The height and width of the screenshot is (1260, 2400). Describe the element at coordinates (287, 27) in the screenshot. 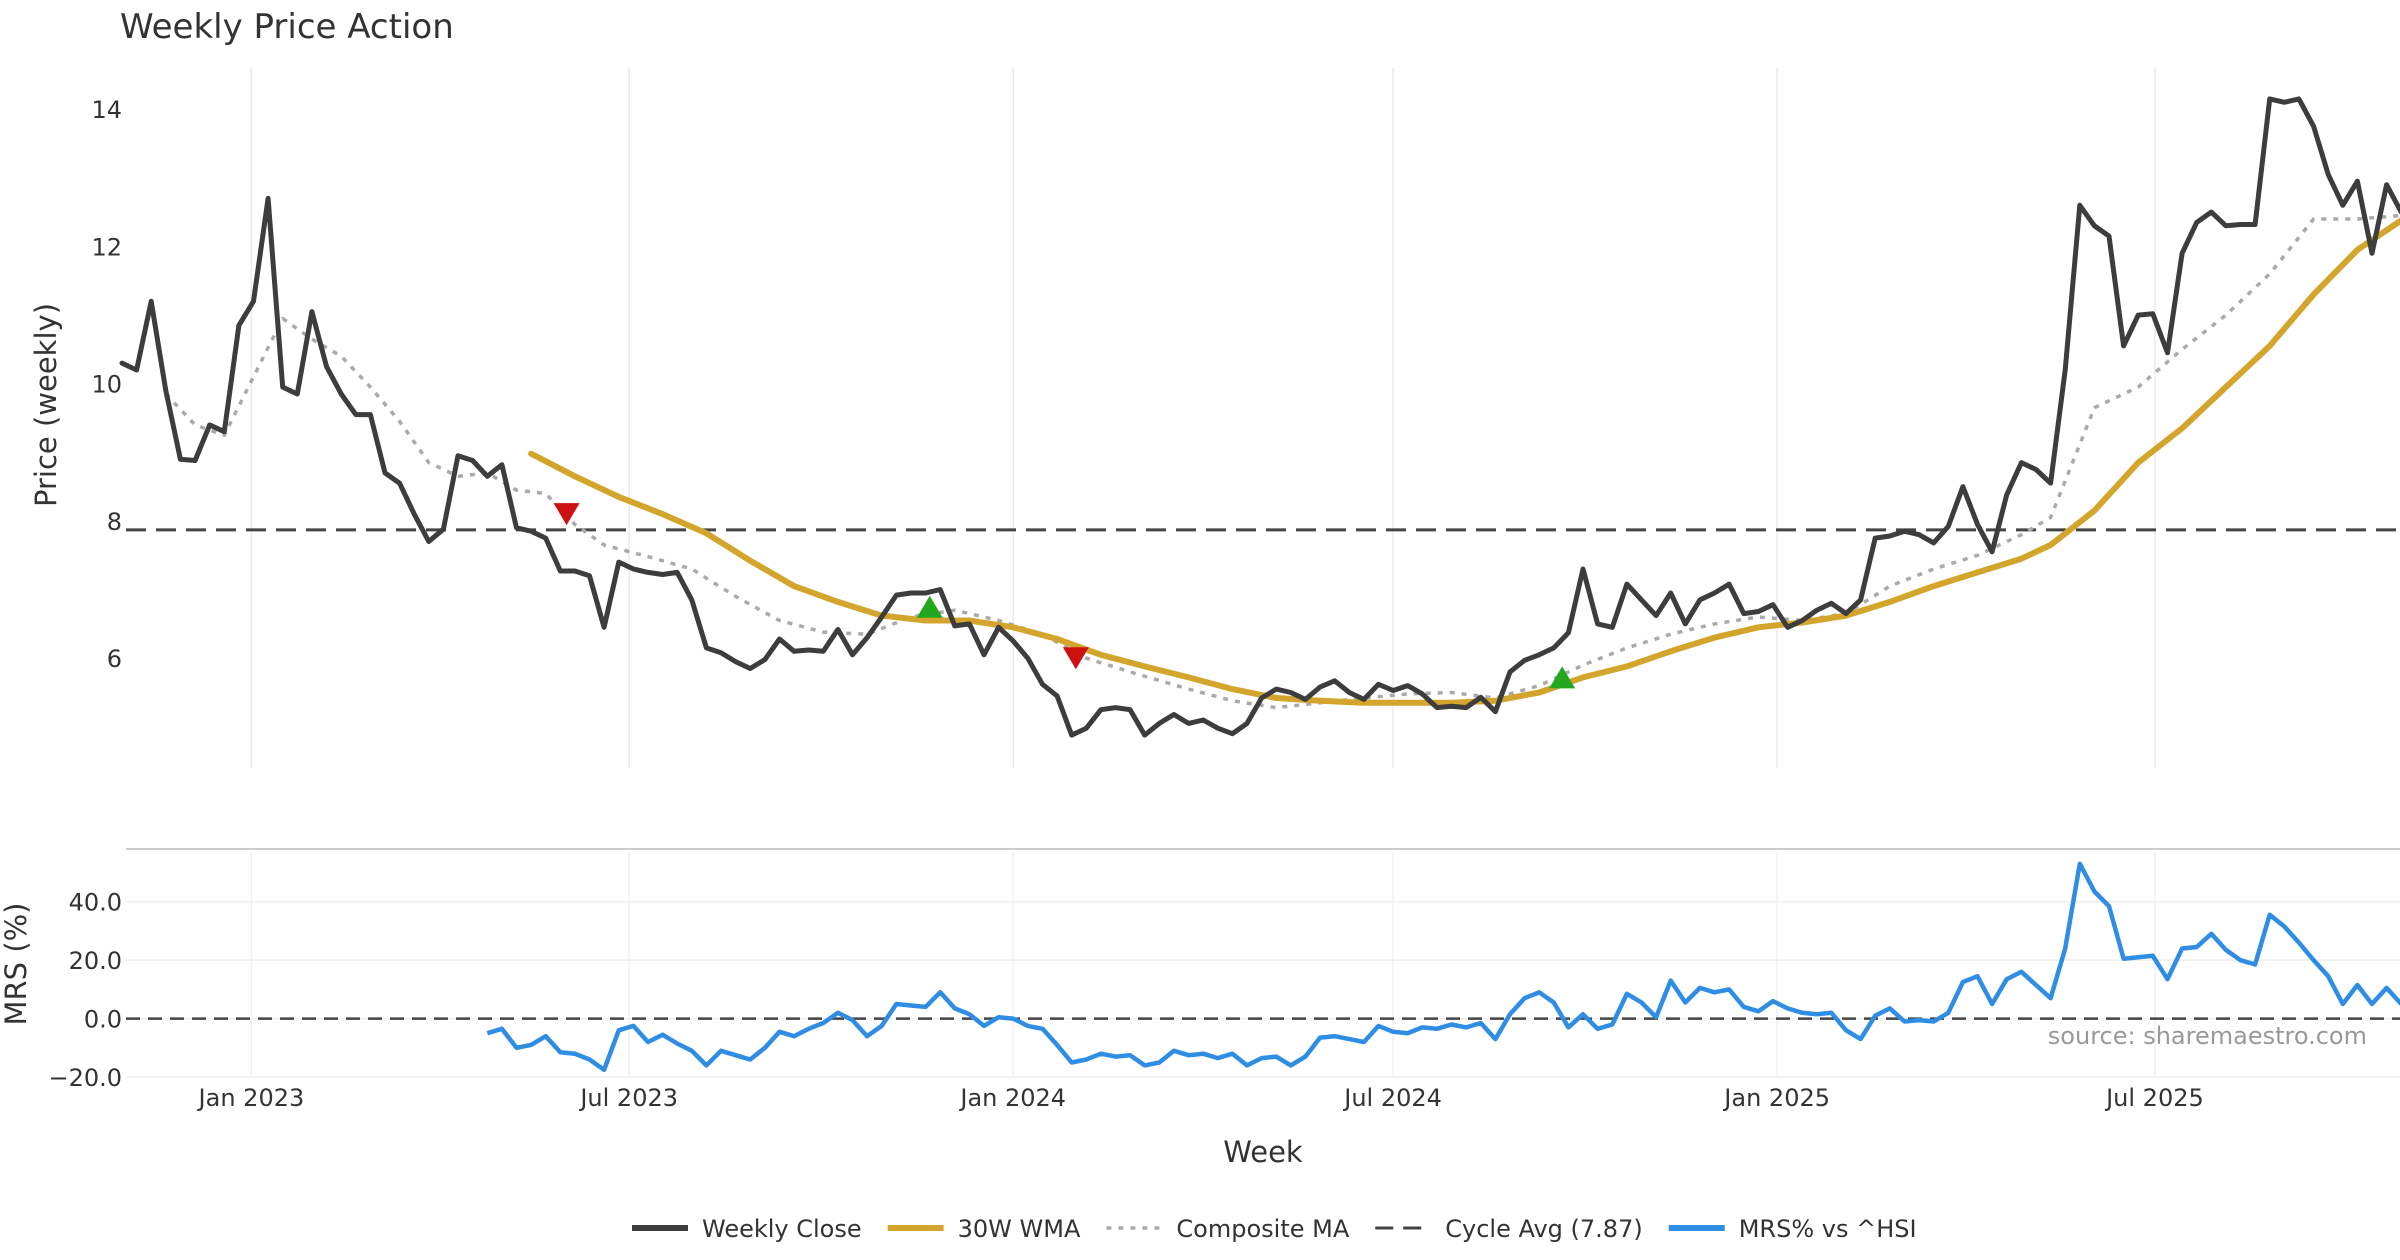

I see `chart-title: Weekly Price Action` at that location.